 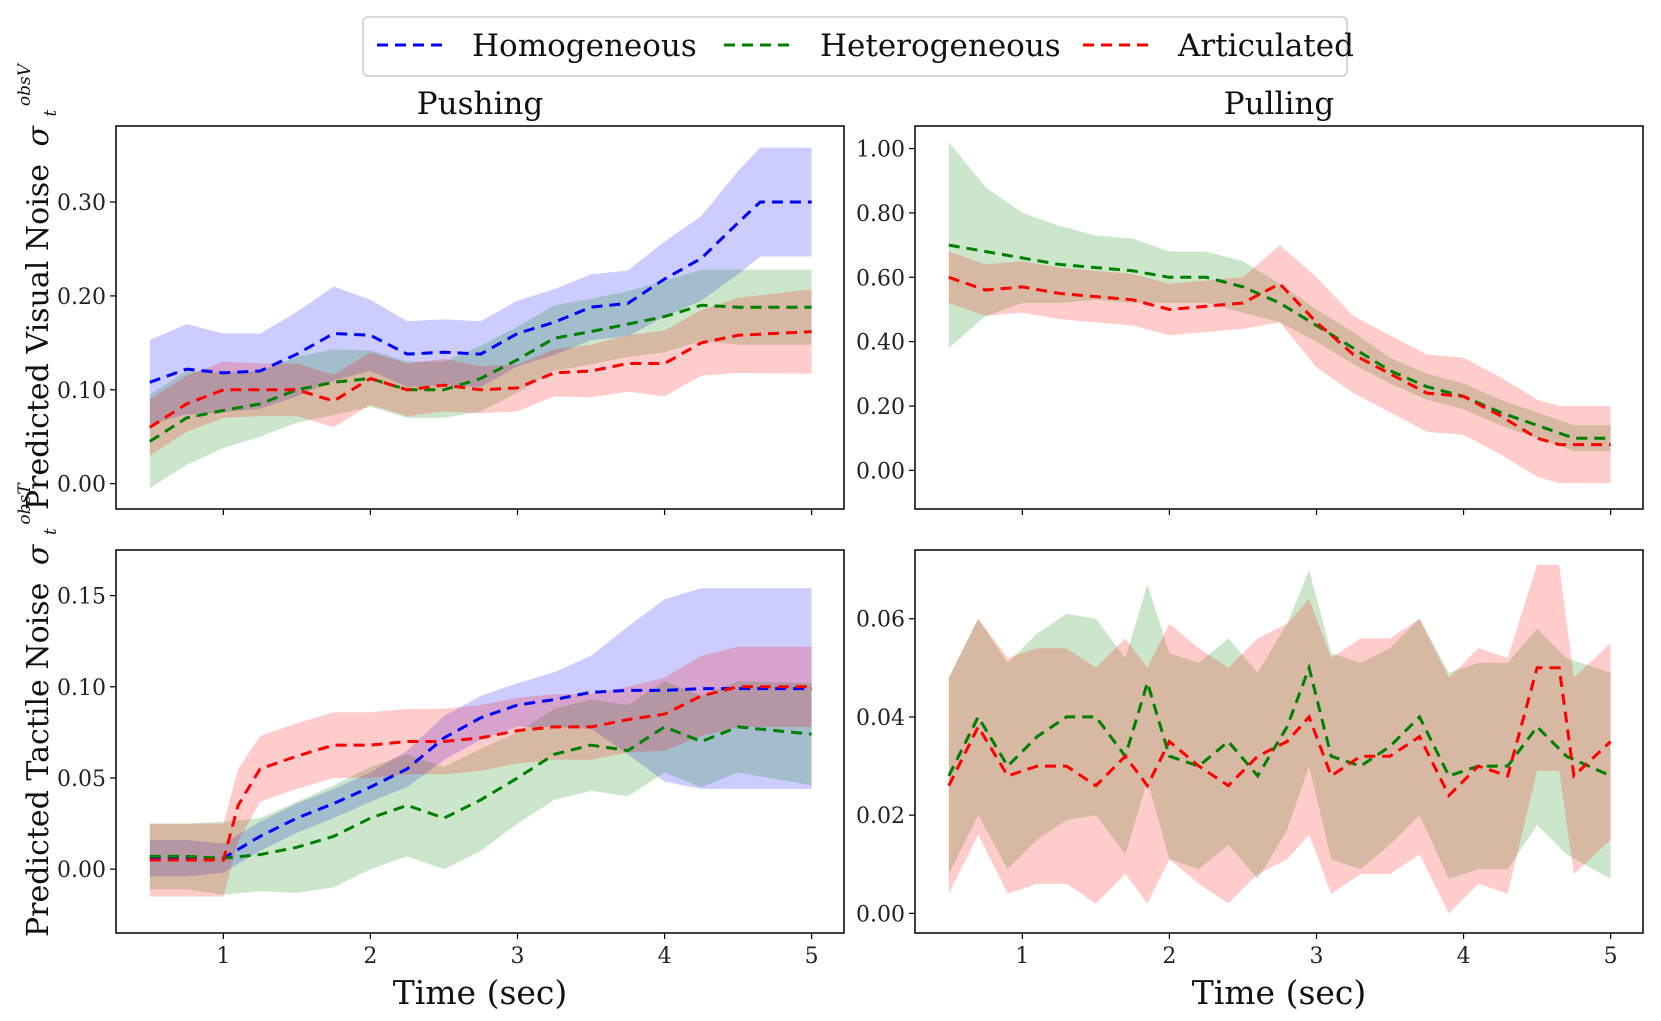 What do you see at coordinates (25, 503) in the screenshot?
I see `ylabel-tactile-sup: obsT` at bounding box center [25, 503].